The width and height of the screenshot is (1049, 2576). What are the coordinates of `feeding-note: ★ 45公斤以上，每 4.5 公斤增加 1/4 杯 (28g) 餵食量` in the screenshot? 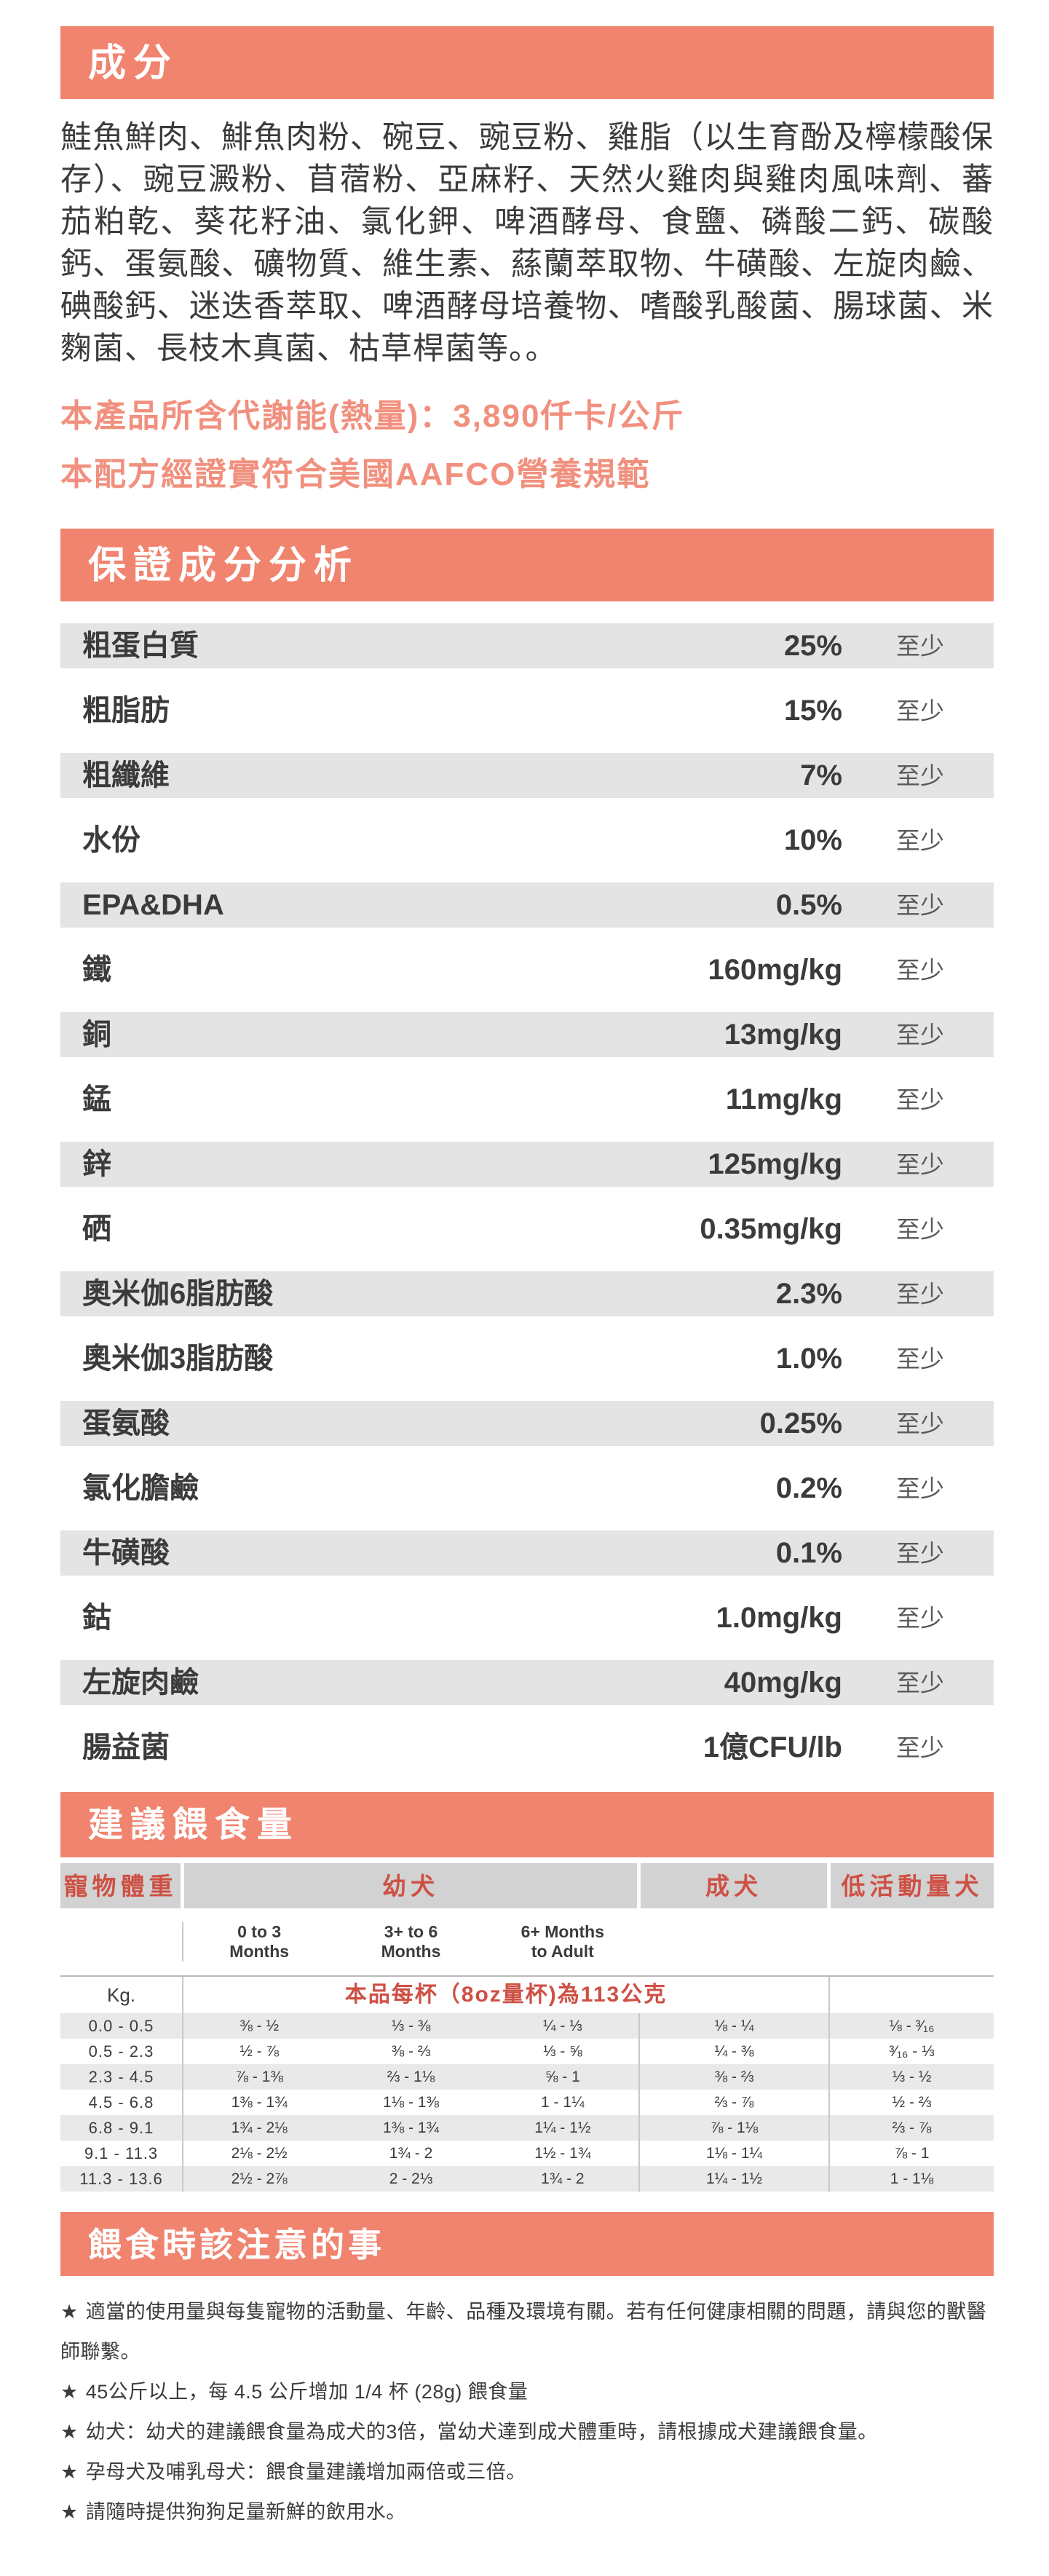 It's located at (527, 2392).